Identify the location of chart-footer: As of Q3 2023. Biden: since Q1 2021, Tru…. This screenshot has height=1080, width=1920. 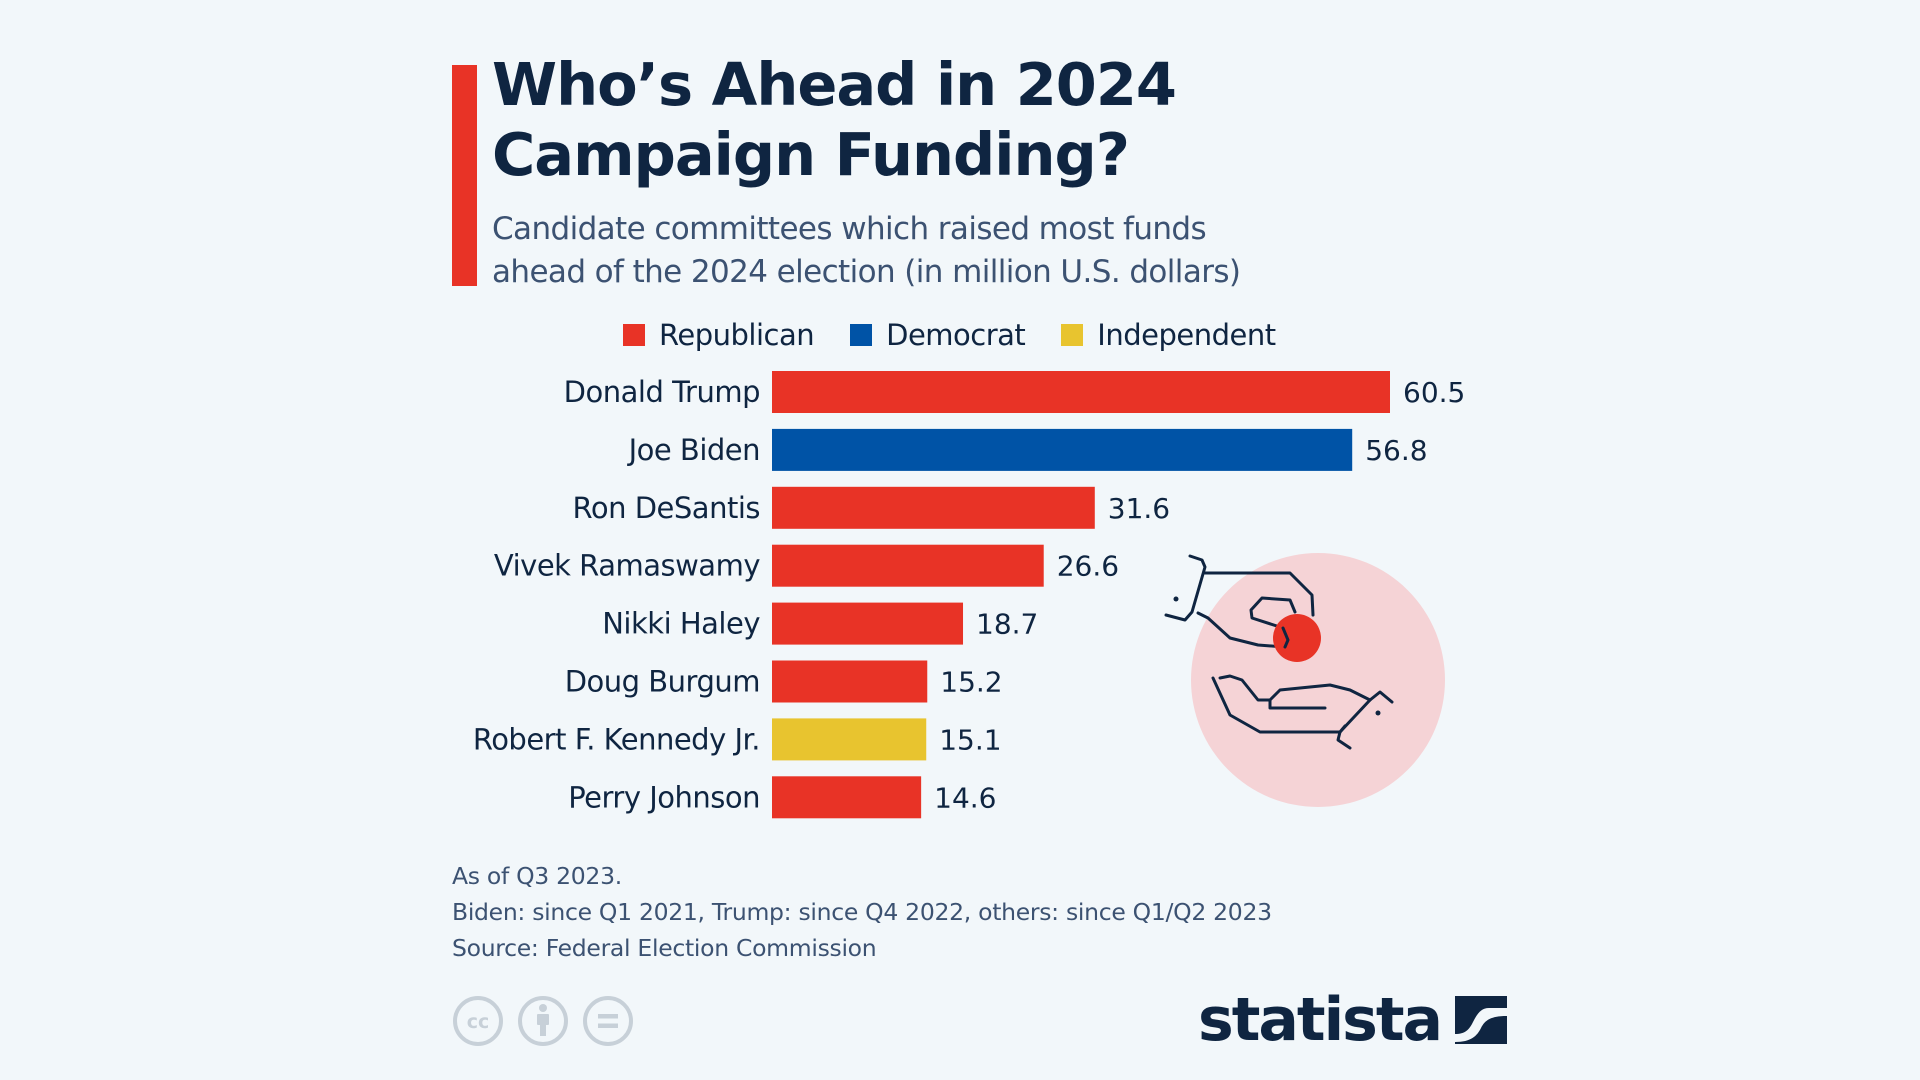
(862, 912).